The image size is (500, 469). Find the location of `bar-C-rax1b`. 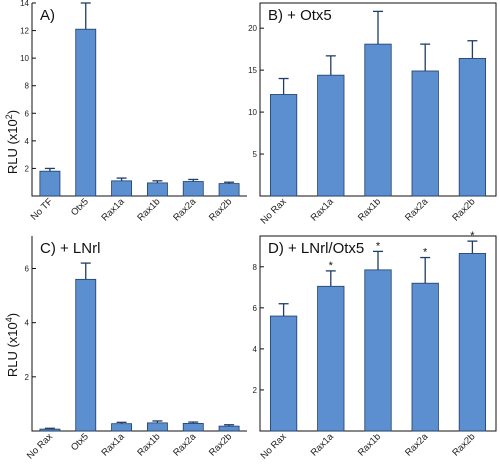

bar-C-rax1b is located at coordinates (157, 427).